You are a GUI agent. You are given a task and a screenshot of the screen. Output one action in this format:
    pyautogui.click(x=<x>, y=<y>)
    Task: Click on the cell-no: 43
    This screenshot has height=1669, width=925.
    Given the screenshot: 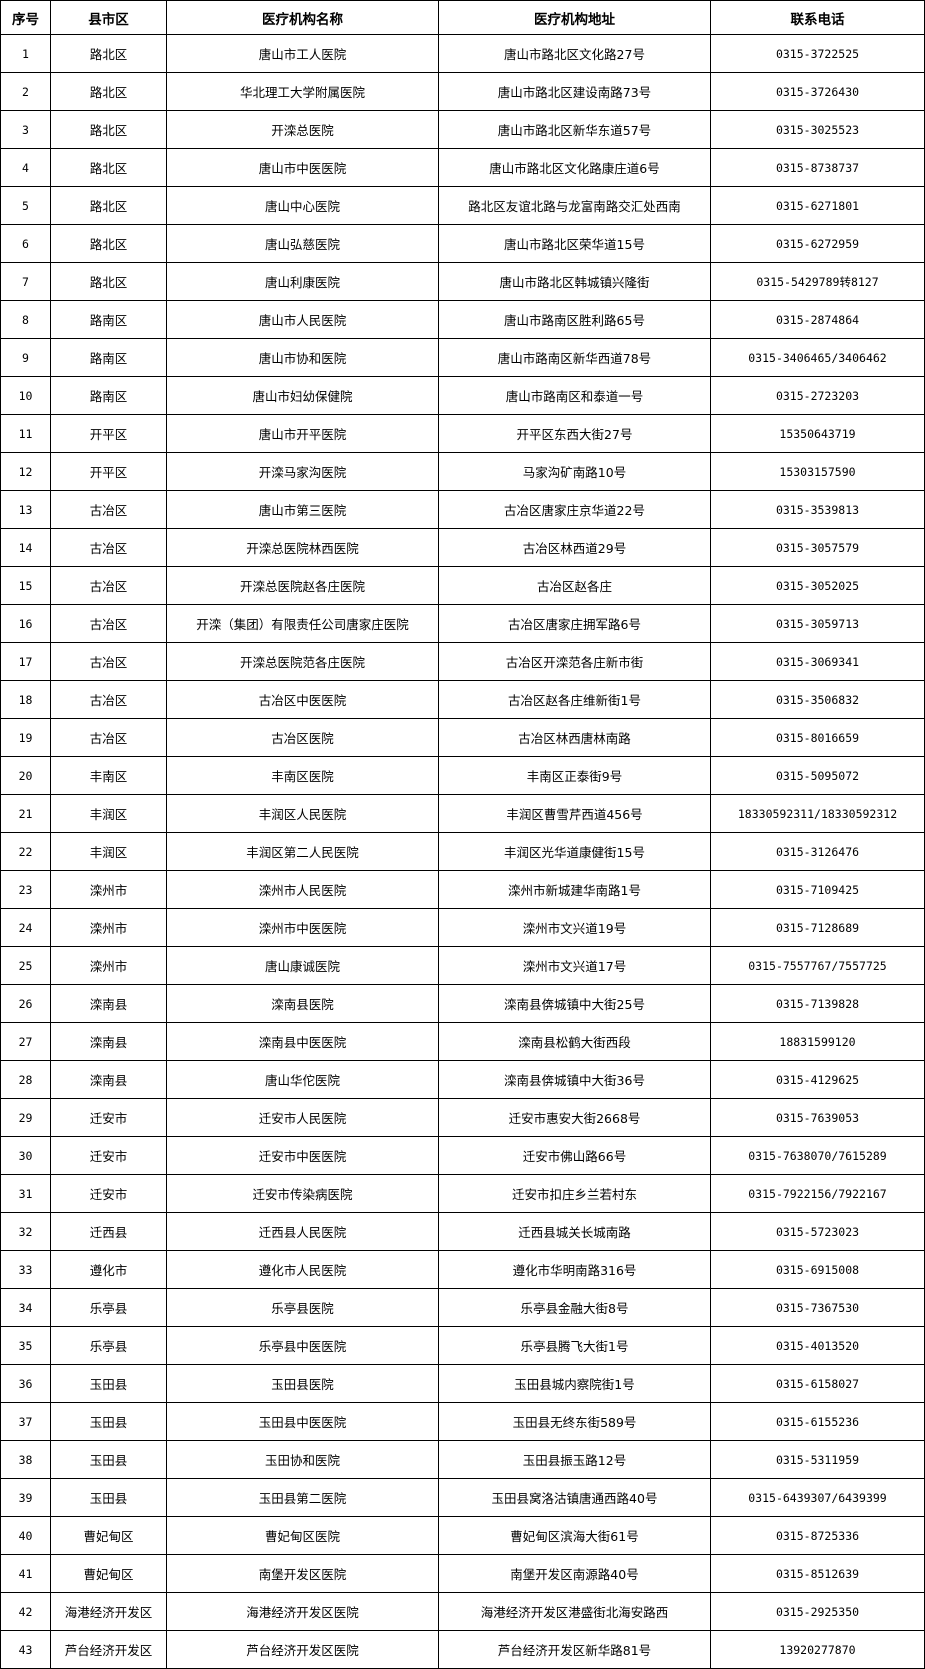 What is the action you would take?
    pyautogui.click(x=25, y=1649)
    